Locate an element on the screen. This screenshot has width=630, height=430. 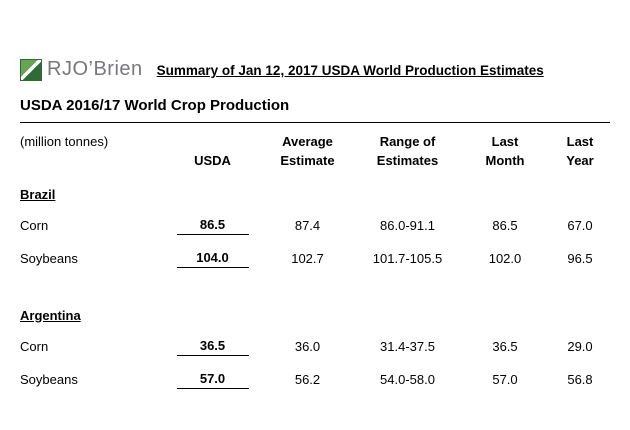
usda-value: 36.5 is located at coordinates (212, 347).